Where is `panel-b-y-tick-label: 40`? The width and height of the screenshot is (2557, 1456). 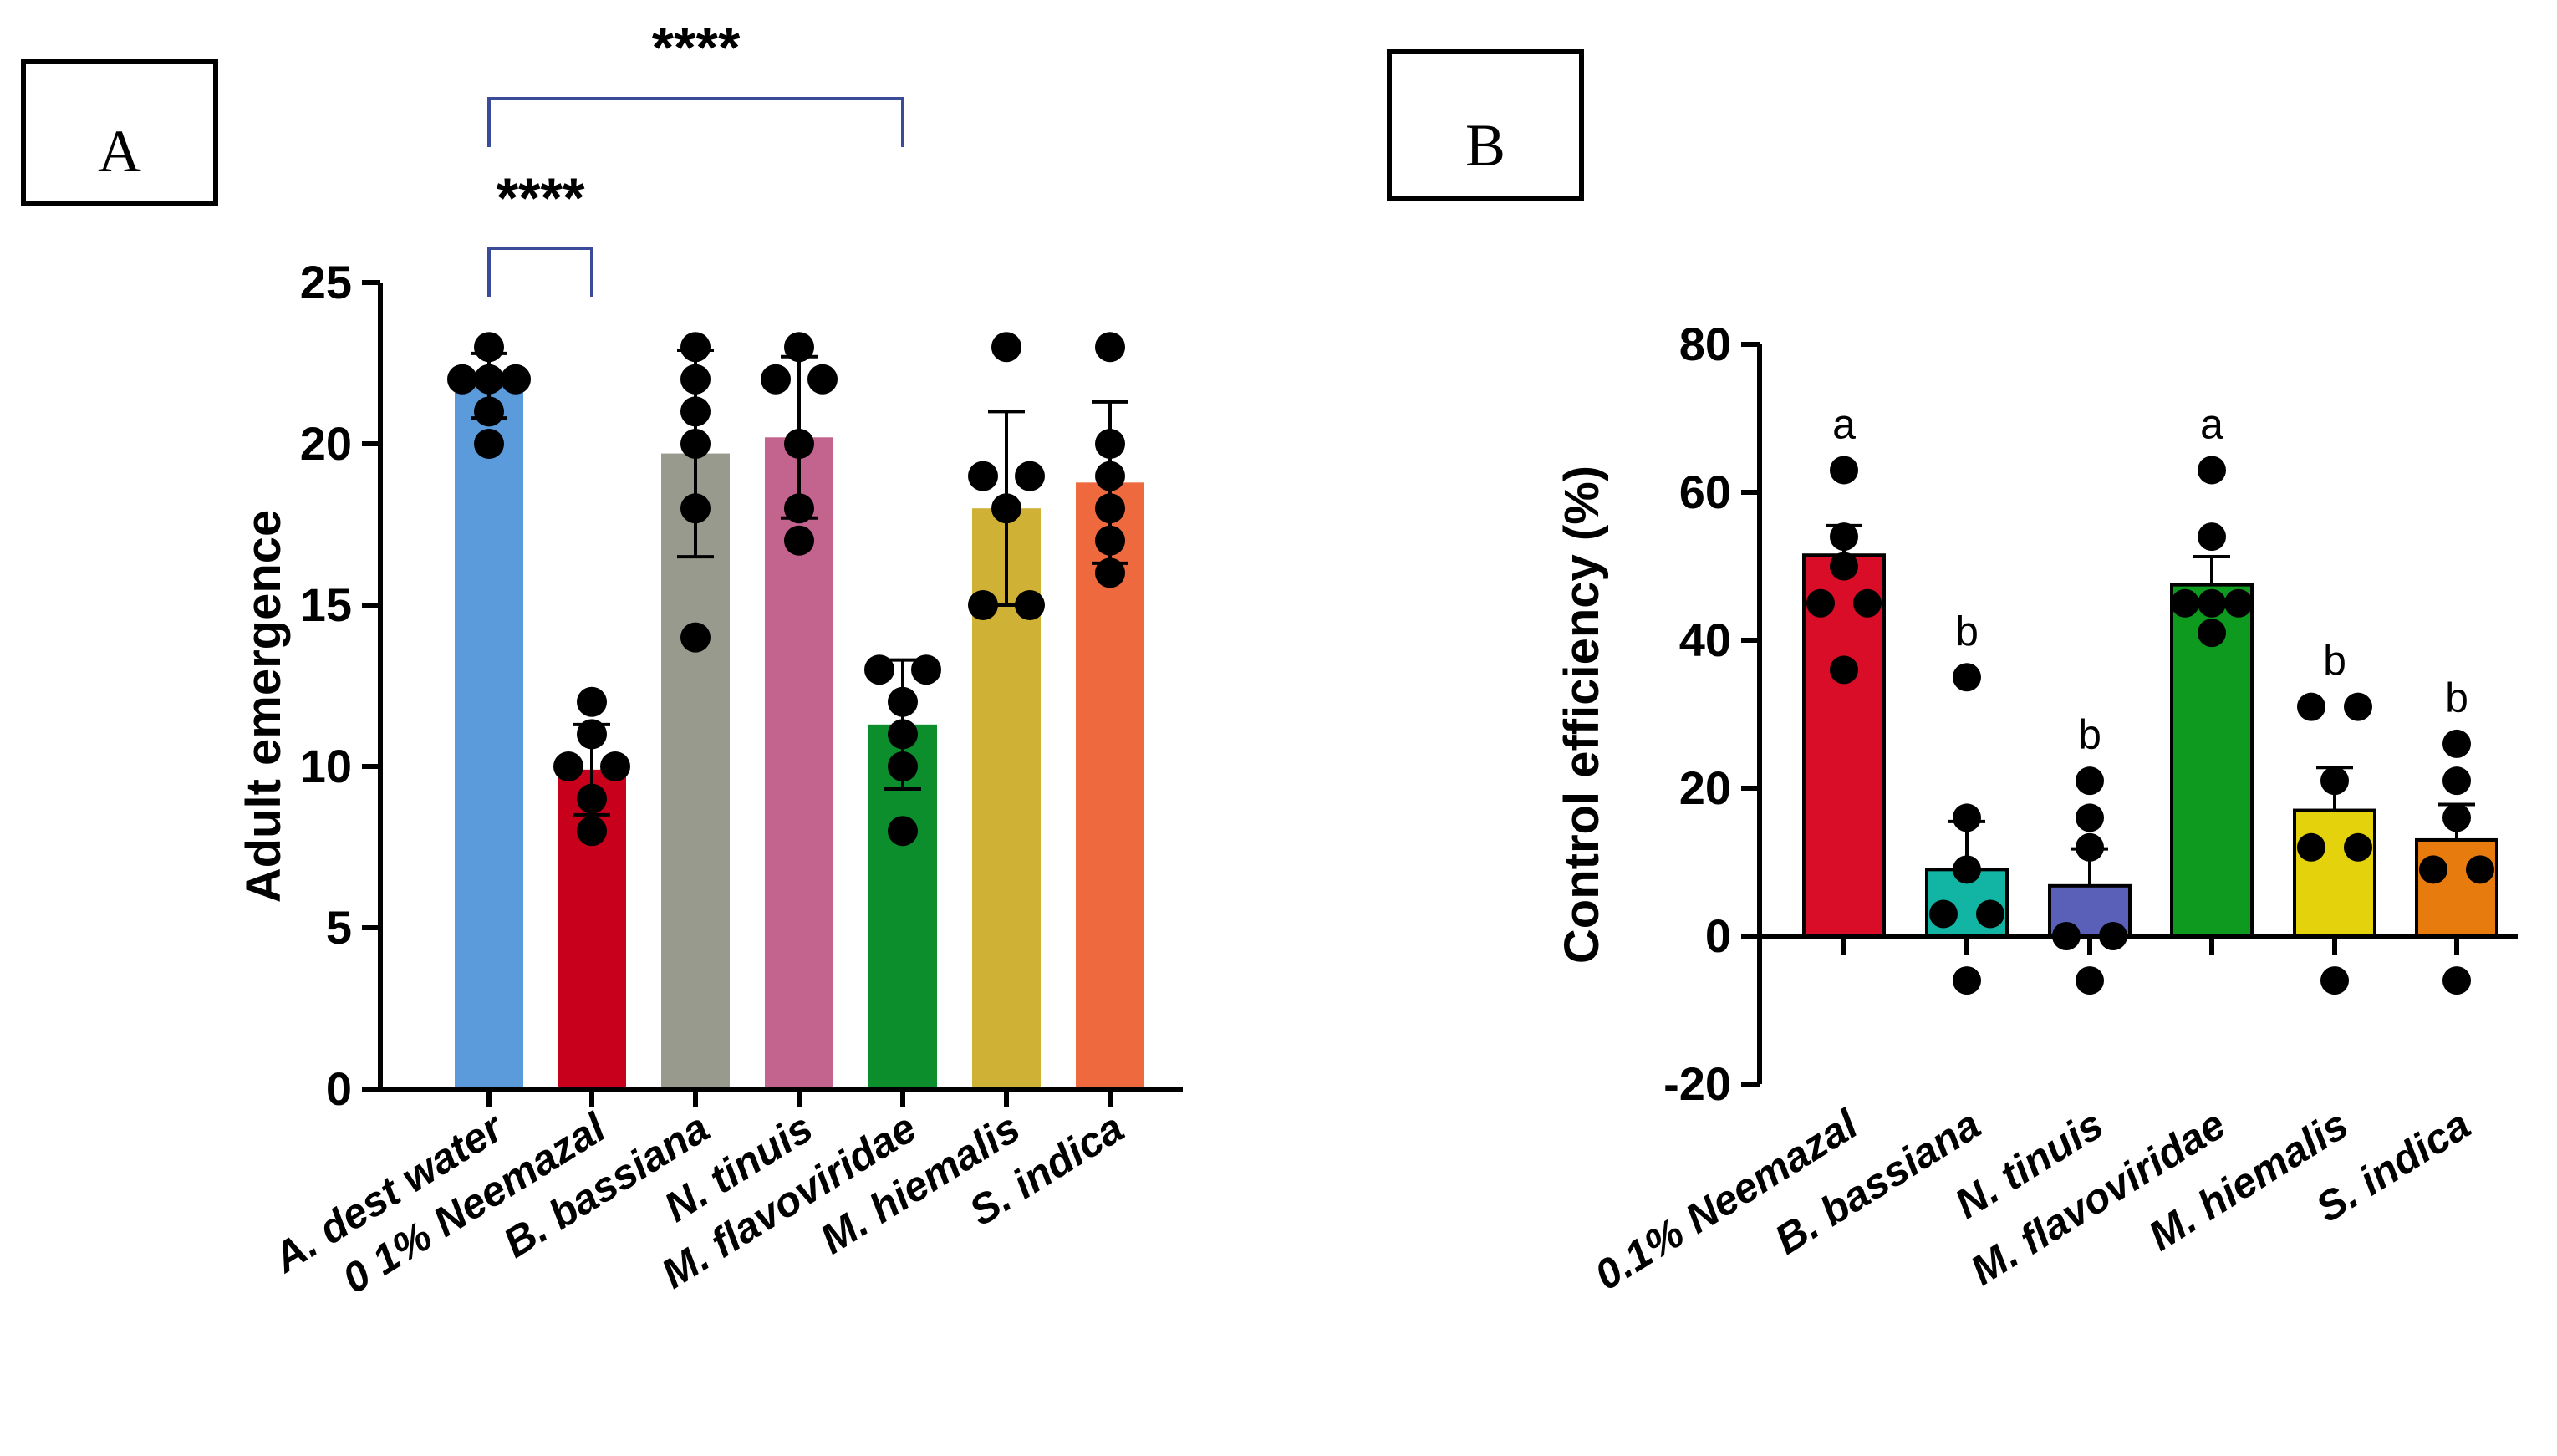 panel-b-y-tick-label: 40 is located at coordinates (1705, 639).